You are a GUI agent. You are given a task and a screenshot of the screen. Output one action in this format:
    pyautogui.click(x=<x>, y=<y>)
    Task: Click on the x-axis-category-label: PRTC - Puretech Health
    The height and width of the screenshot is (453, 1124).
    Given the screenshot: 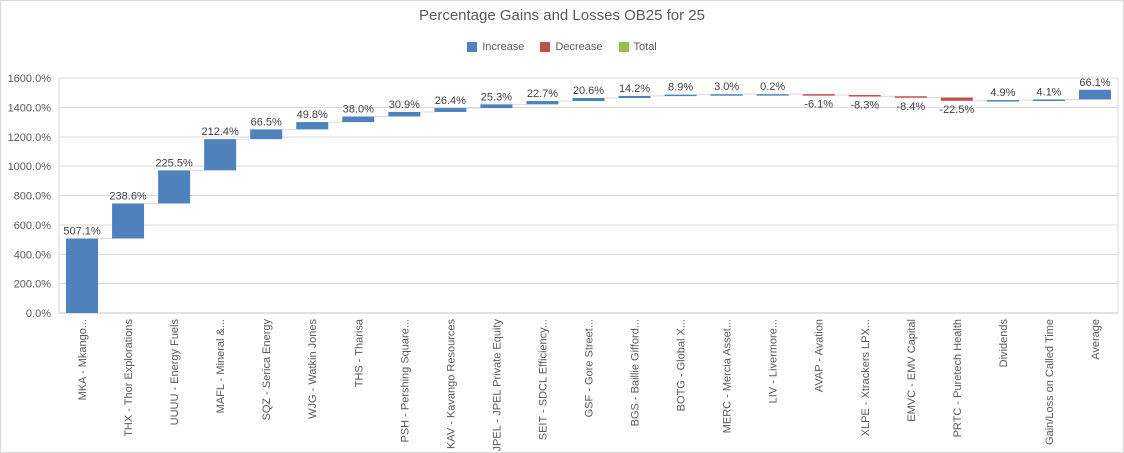 What is the action you would take?
    pyautogui.click(x=958, y=378)
    